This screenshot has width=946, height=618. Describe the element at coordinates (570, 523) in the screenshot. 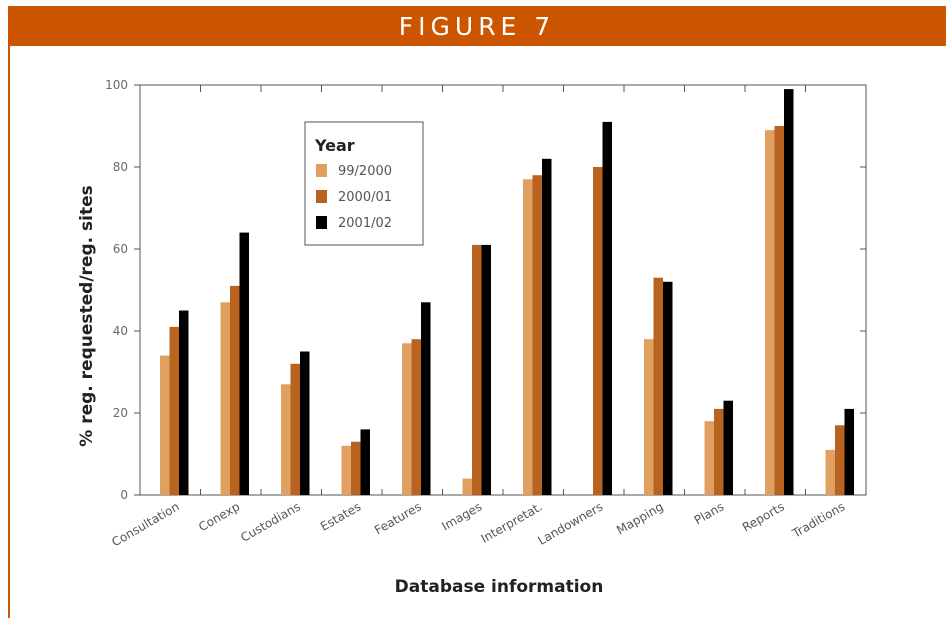

I see `x-tick-label: Landowners` at that location.